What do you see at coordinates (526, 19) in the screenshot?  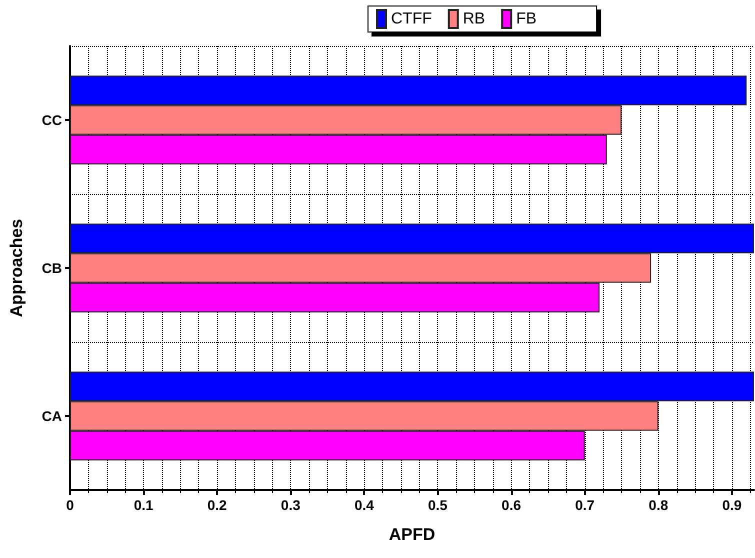 I see `legend-label: FB` at bounding box center [526, 19].